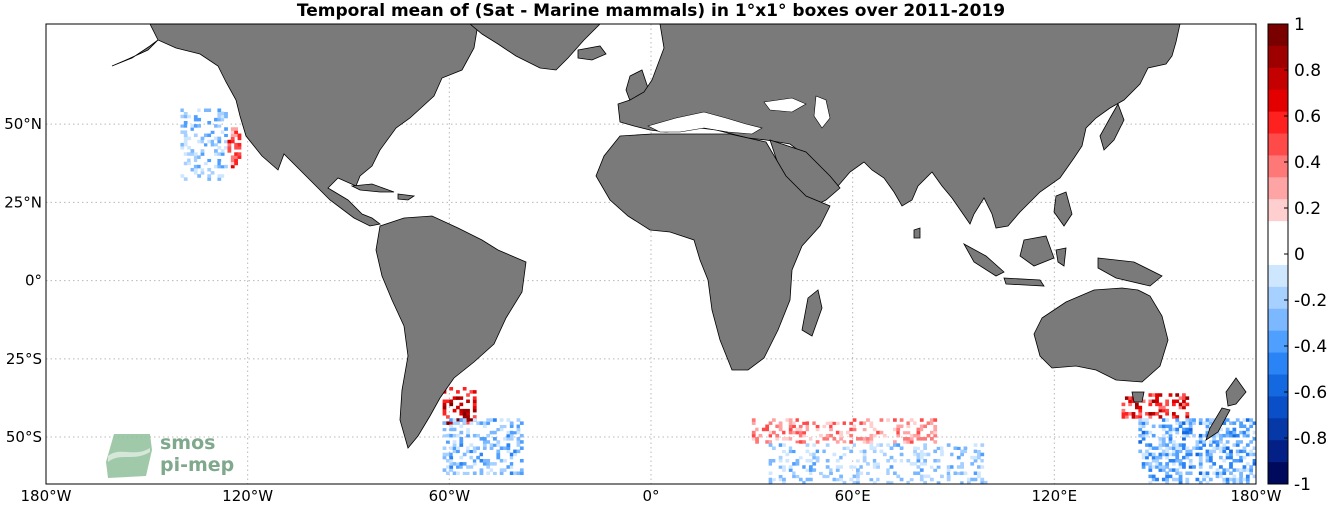 The height and width of the screenshot is (508, 1340). Describe the element at coordinates (33, 281) in the screenshot. I see `y-tick-label: 0°` at that location.